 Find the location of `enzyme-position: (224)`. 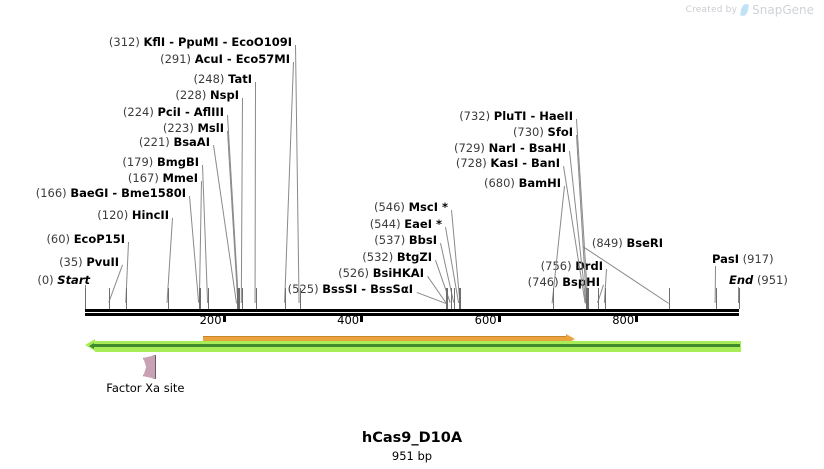

enzyme-position: (224) is located at coordinates (138, 112).